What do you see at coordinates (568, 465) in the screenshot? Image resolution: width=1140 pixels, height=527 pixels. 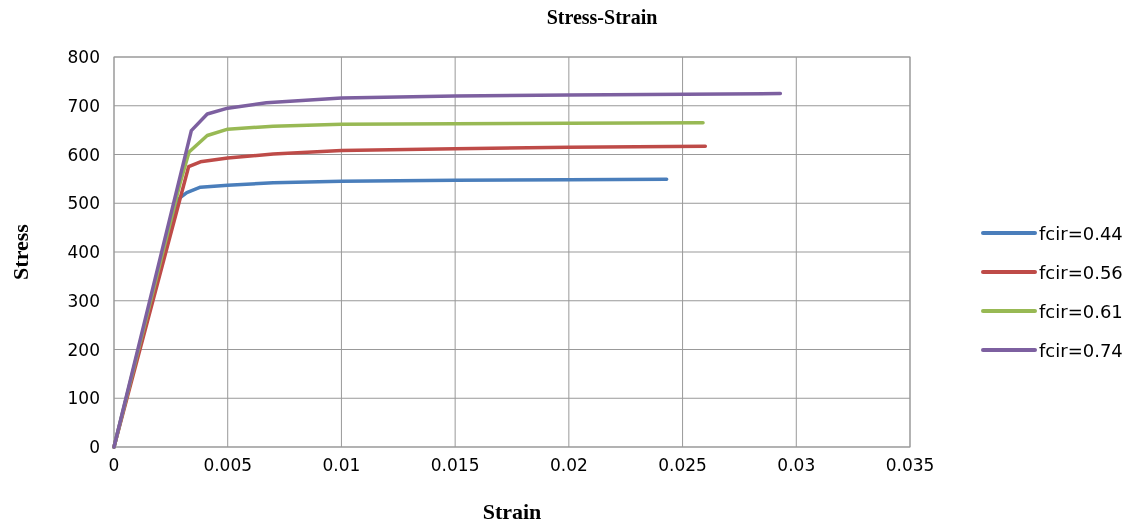 I see `x-tick-label: 0.02` at bounding box center [568, 465].